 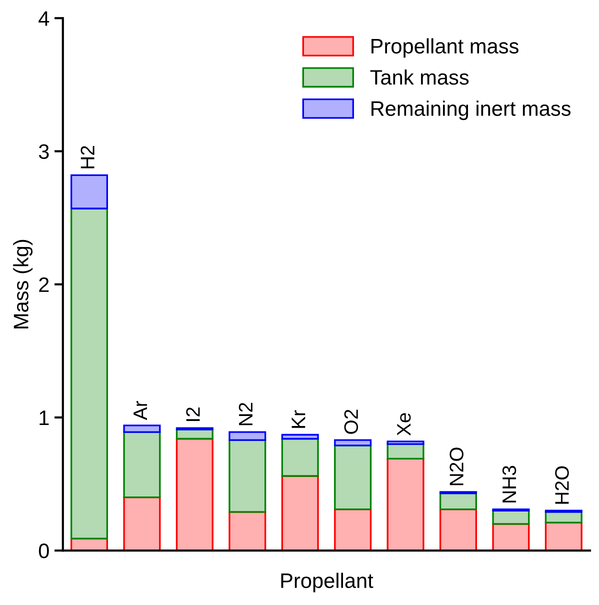 What do you see at coordinates (43, 551) in the screenshot?
I see `y-tick-label: 0` at bounding box center [43, 551].